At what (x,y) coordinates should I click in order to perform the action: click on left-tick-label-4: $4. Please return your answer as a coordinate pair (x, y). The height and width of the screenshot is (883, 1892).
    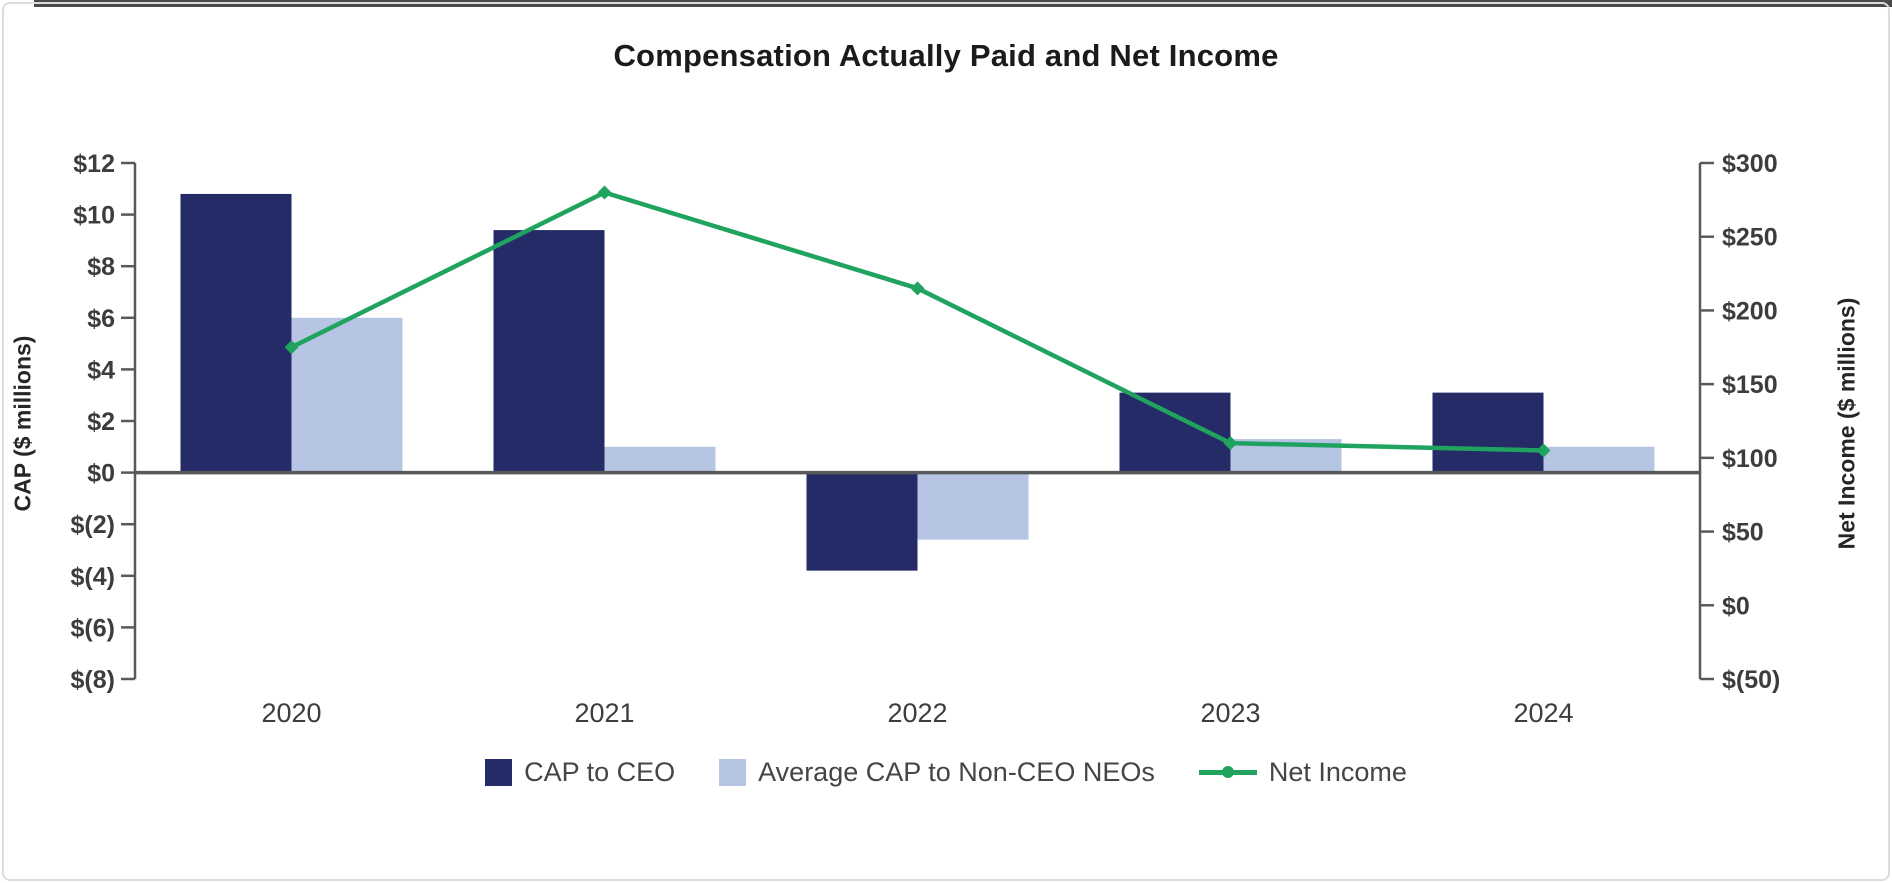
    Looking at the image, I should click on (101, 370).